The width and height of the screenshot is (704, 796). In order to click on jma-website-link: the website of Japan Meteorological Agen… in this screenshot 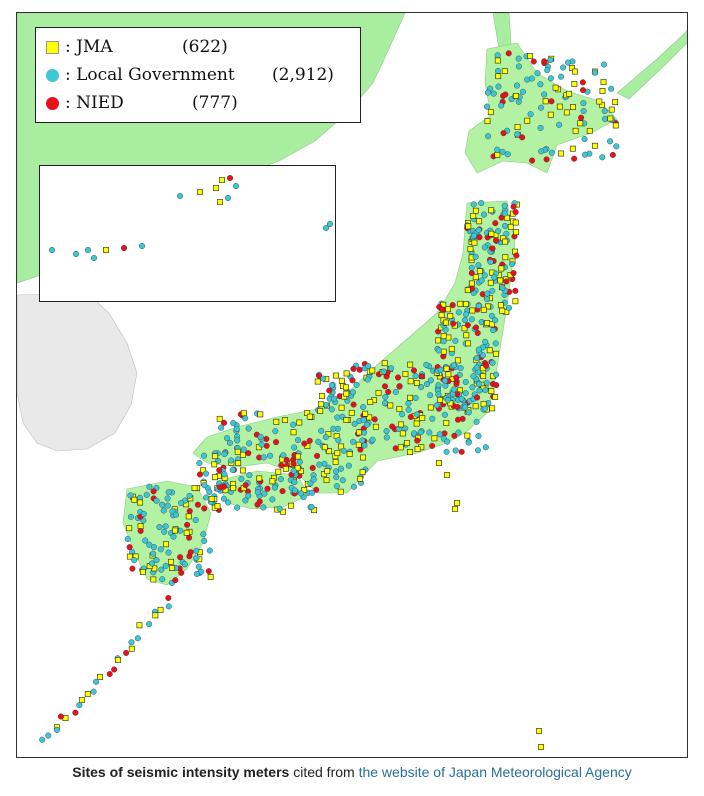, I will do `click(495, 772)`.